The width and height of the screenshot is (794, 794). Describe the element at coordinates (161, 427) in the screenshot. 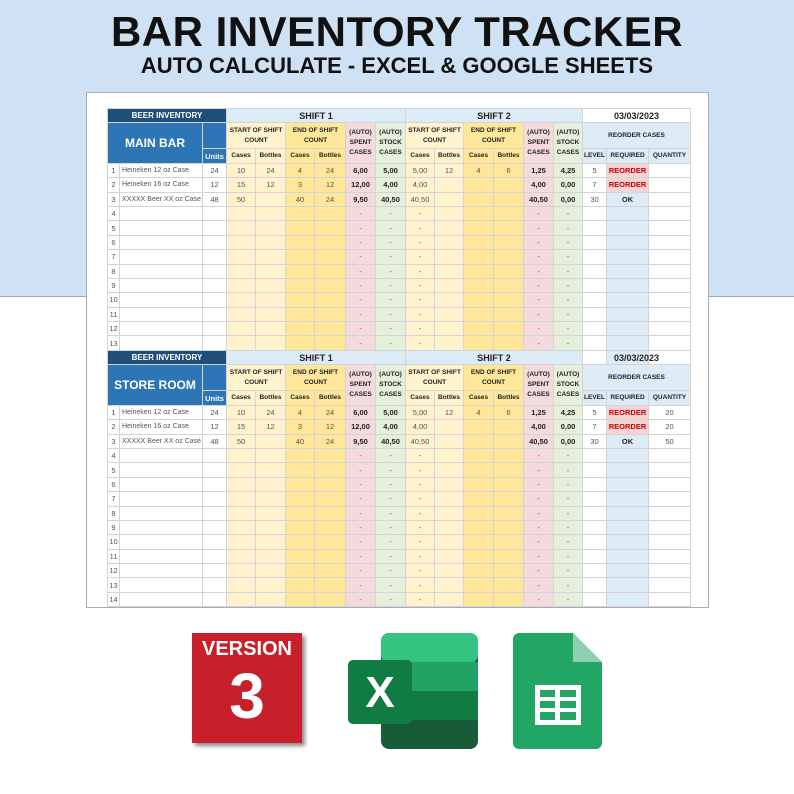

I see `cell: Heineken 16 oz Case` at that location.